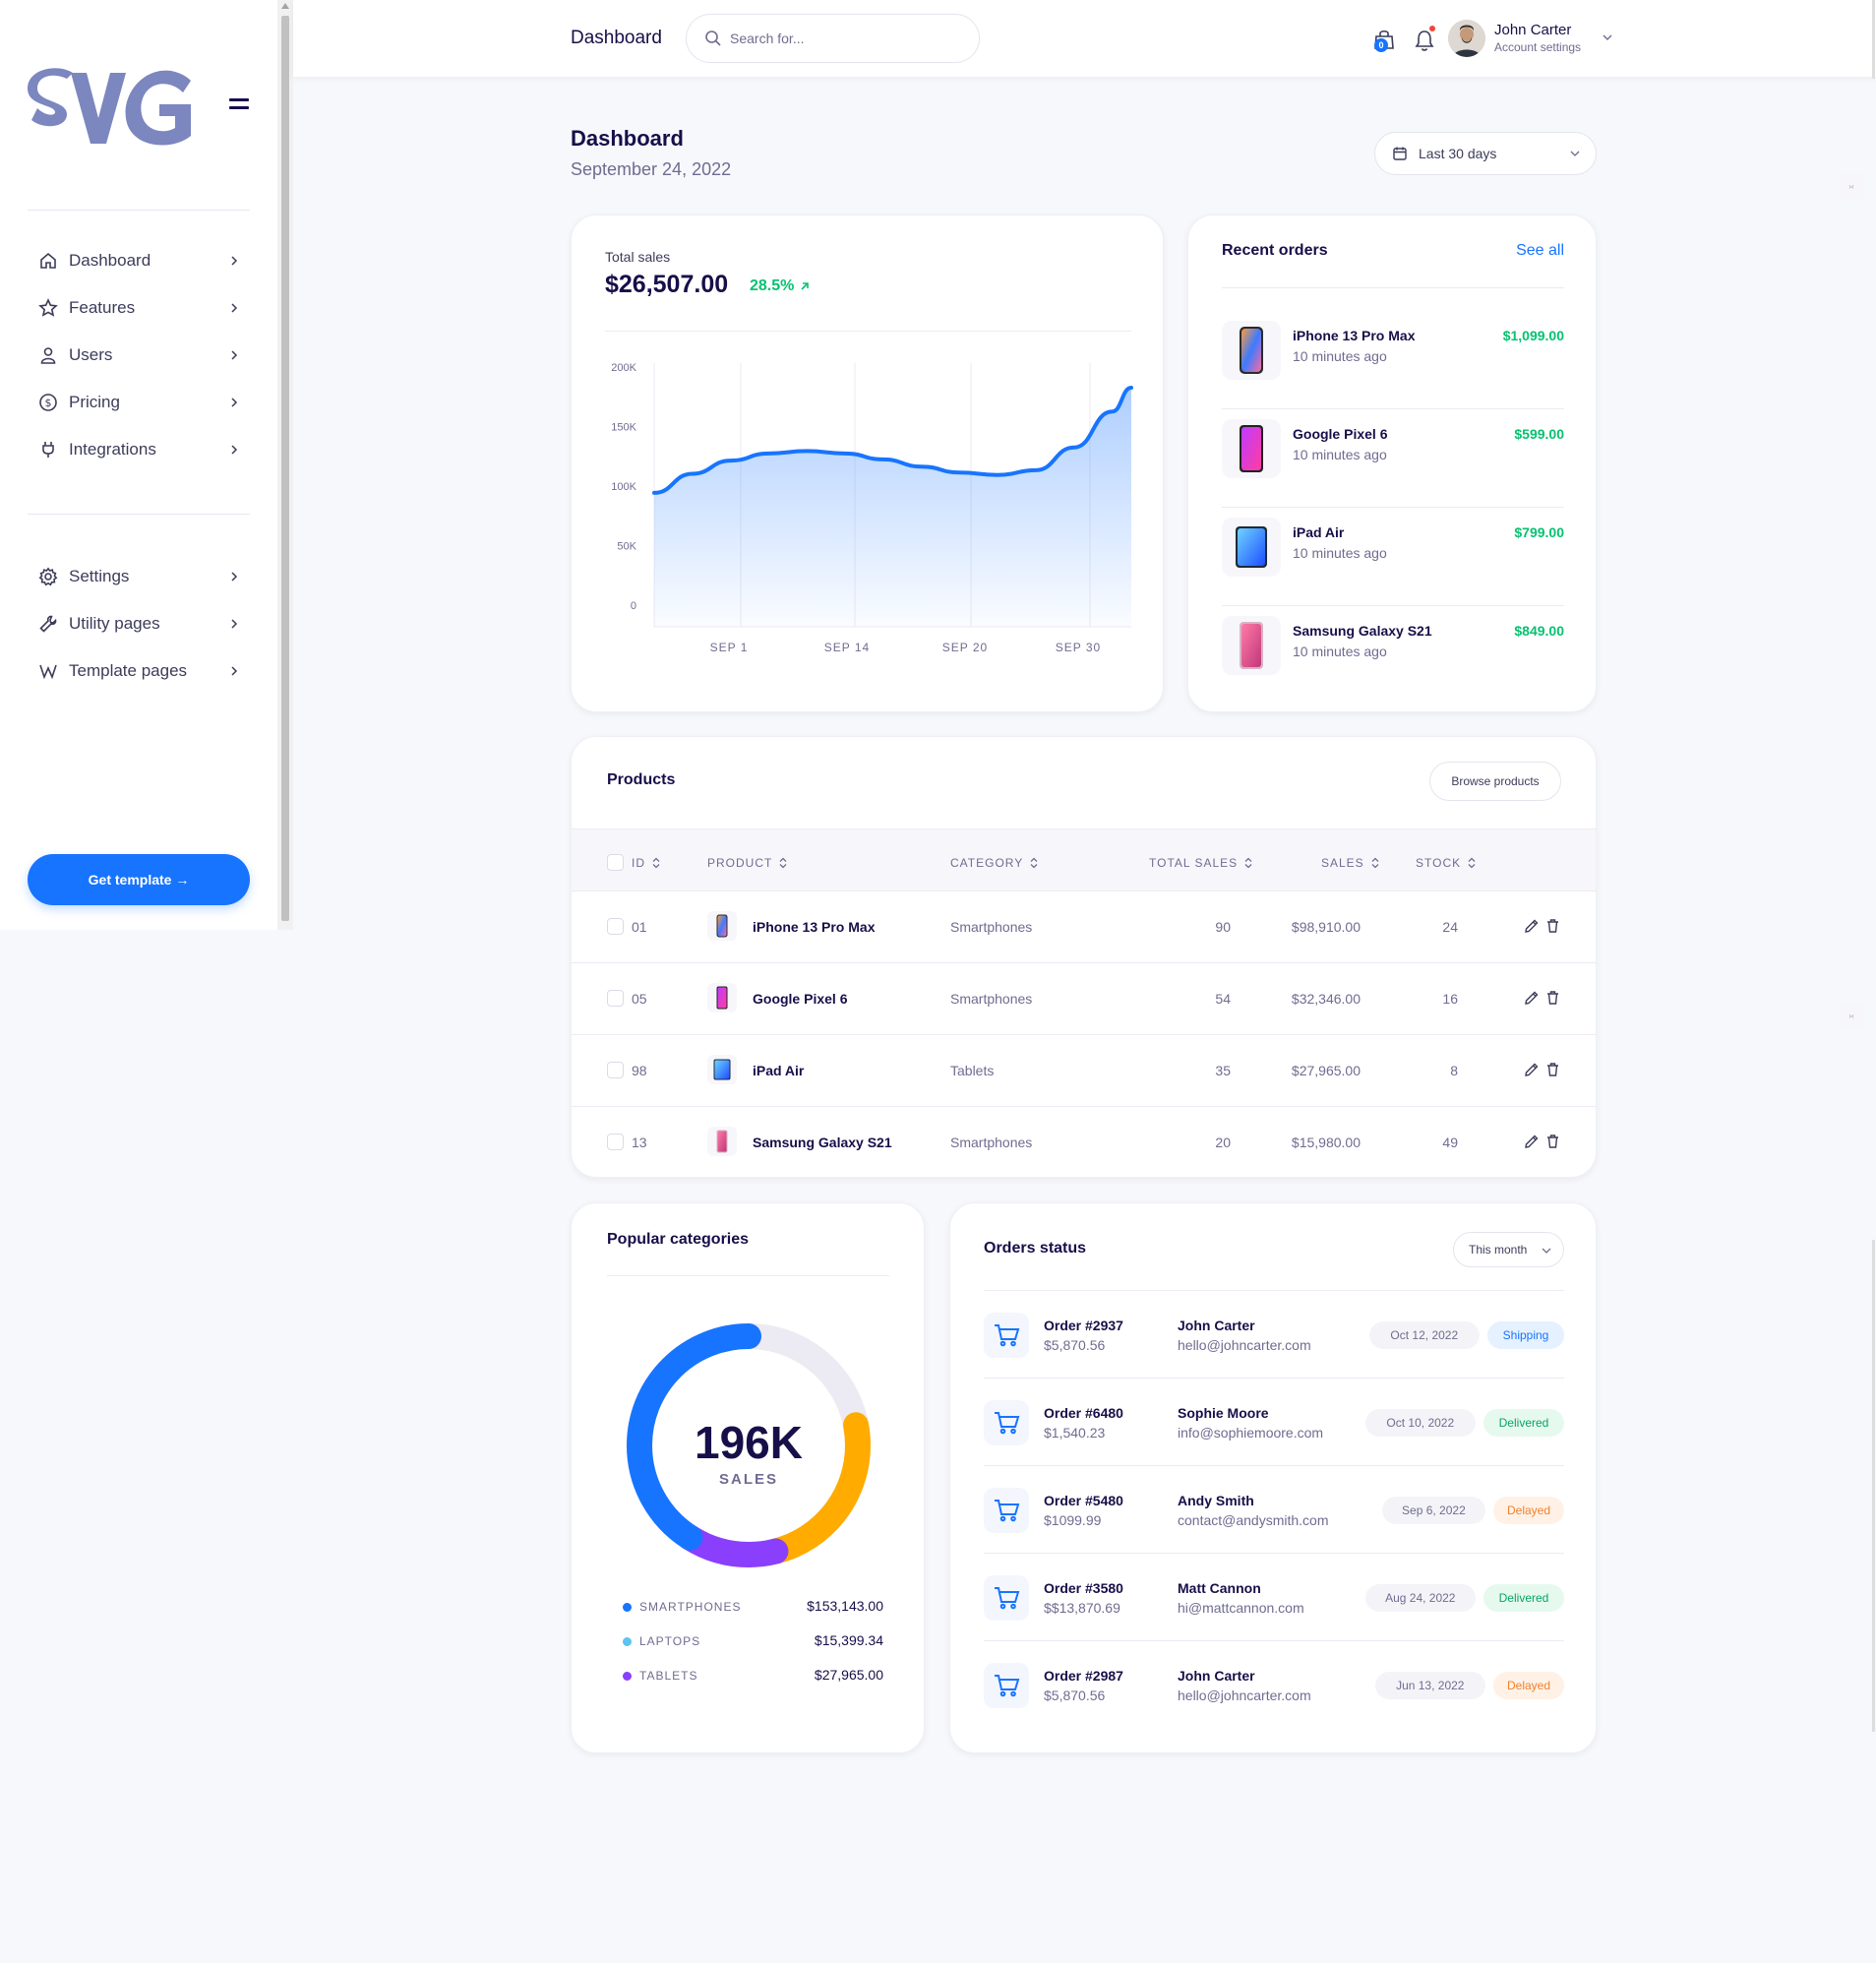  Describe the element at coordinates (1223, 1143) in the screenshot. I see `cell-total-sales: 20` at that location.